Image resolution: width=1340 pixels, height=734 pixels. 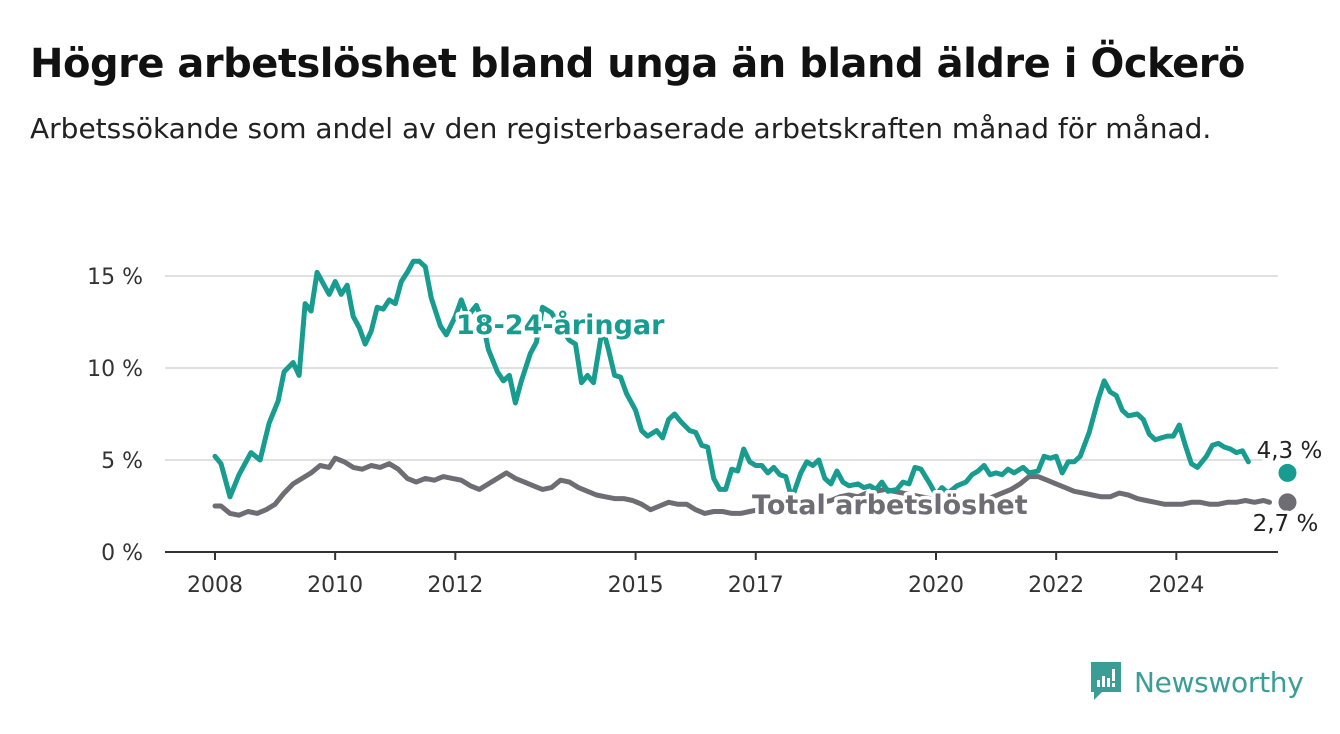 What do you see at coordinates (1219, 682) in the screenshot?
I see `brand-name: Newsworthy` at bounding box center [1219, 682].